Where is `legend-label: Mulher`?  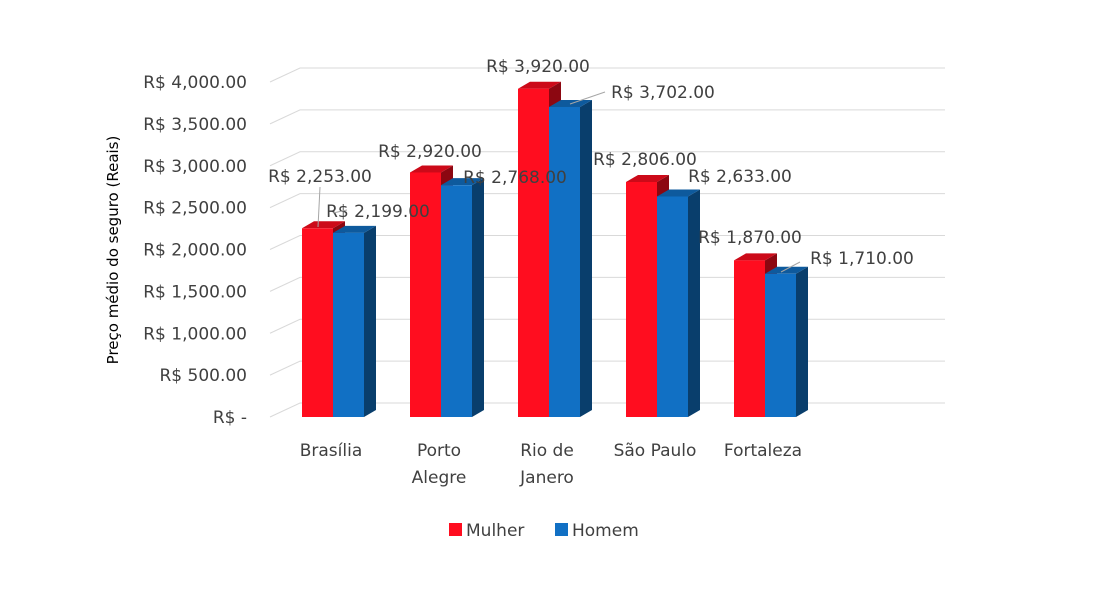 legend-label: Mulher is located at coordinates (495, 531).